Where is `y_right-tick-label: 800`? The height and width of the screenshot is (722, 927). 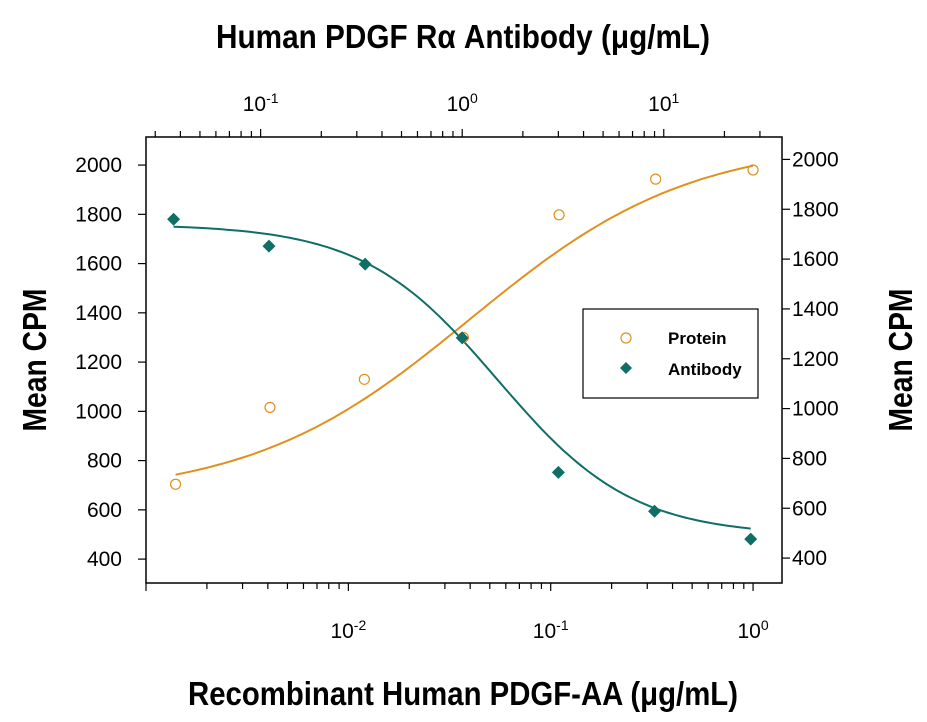
y_right-tick-label: 800 is located at coordinates (809, 458).